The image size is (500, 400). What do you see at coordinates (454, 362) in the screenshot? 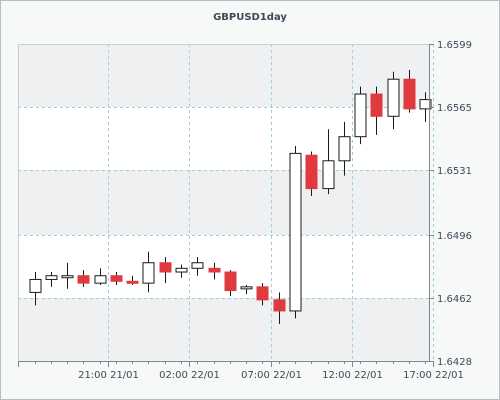
I see `y-tick-label: 1.6428` at bounding box center [454, 362].